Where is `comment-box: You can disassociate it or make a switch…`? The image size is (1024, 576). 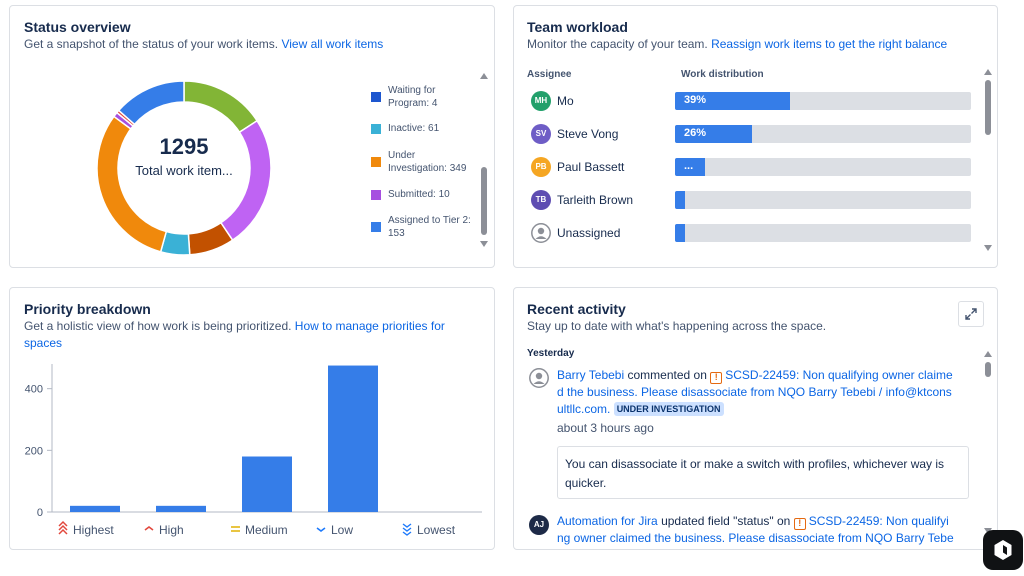
comment-box: You can disassociate it or make a switch… is located at coordinates (763, 472).